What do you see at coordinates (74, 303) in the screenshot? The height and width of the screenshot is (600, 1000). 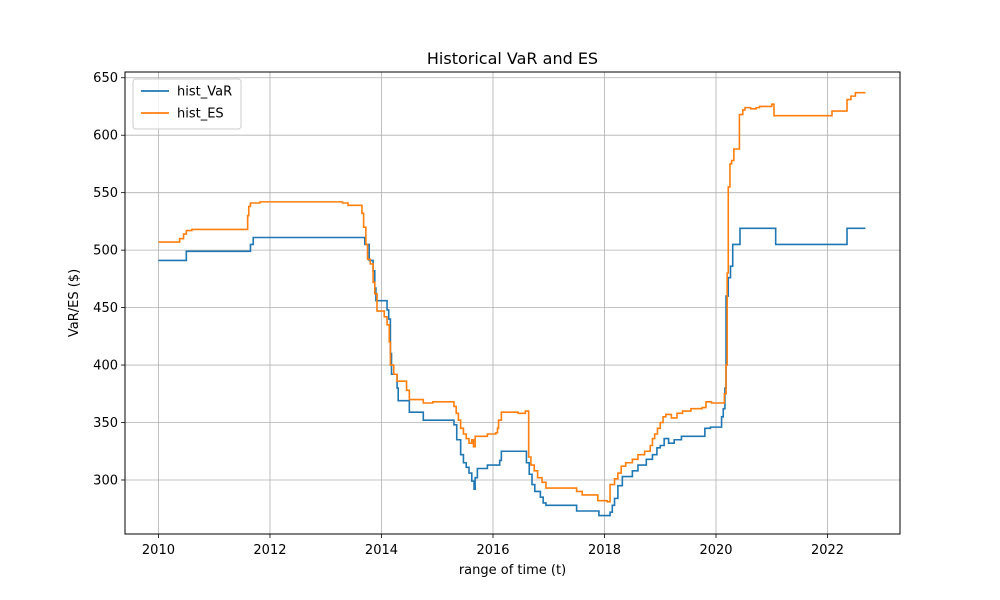 I see `y-axis-label: VaR/ES ($)` at bounding box center [74, 303].